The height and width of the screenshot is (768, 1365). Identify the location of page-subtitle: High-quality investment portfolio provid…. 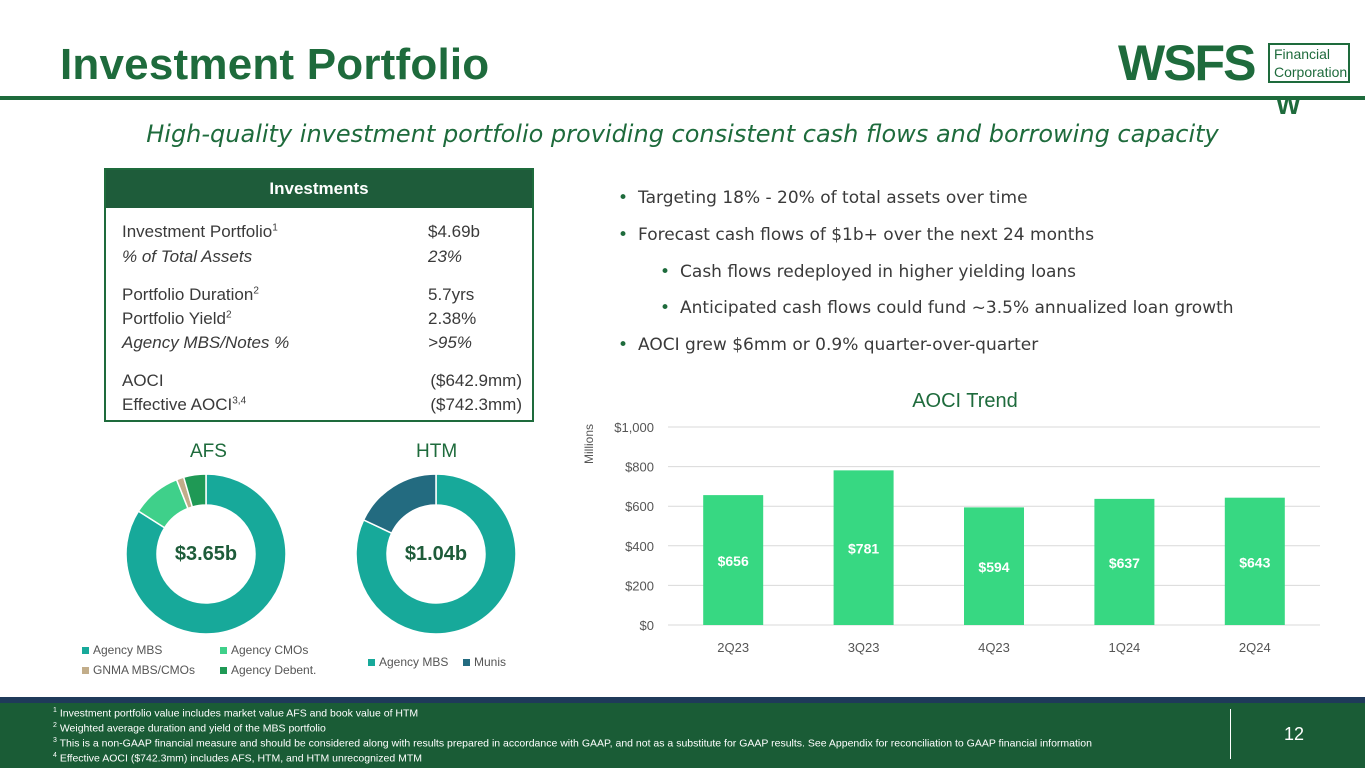
(682, 134).